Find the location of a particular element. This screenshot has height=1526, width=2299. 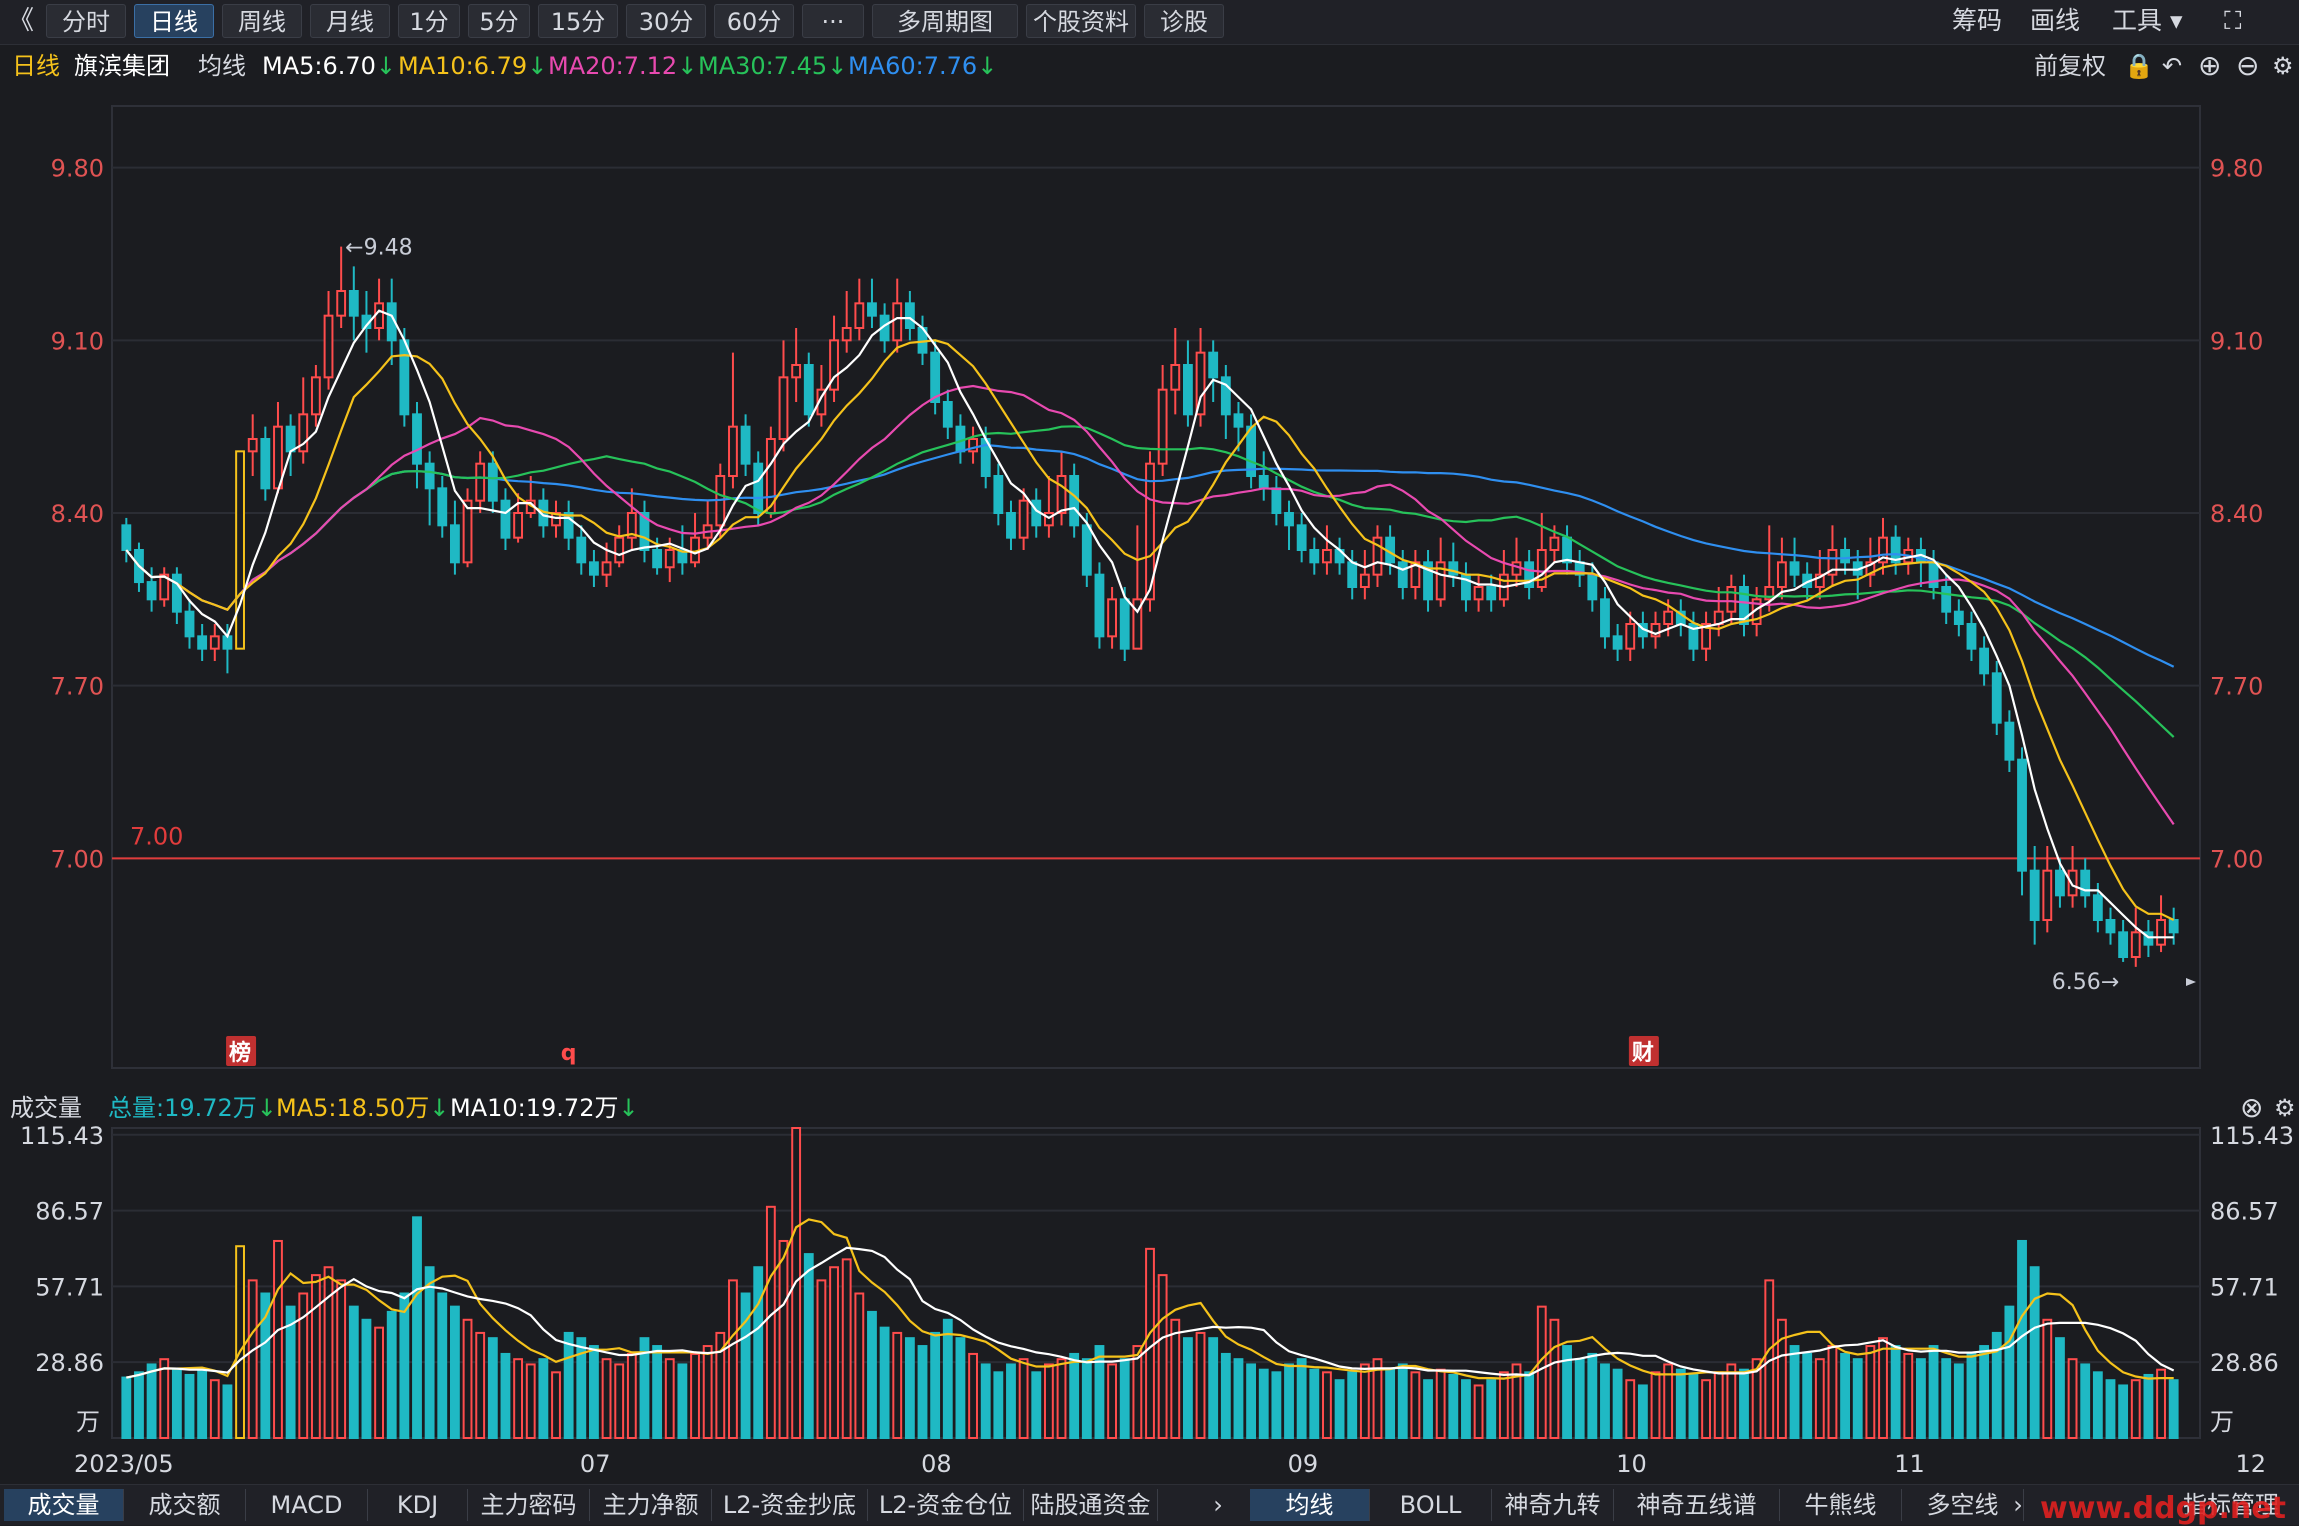

overlay-tab-5: 多空线 is located at coordinates (1963, 1505).